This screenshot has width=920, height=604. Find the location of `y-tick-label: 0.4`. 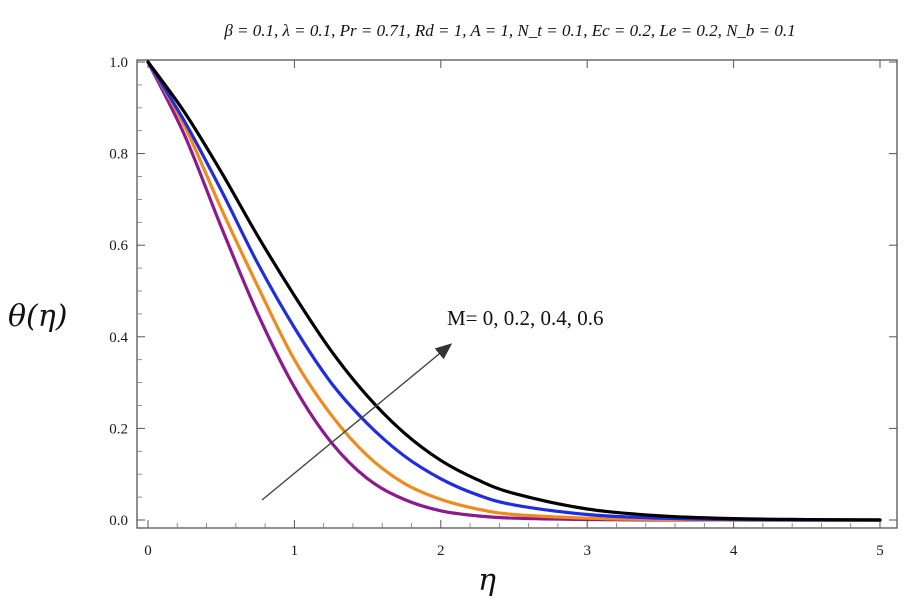

y-tick-label: 0.4 is located at coordinates (118, 338).